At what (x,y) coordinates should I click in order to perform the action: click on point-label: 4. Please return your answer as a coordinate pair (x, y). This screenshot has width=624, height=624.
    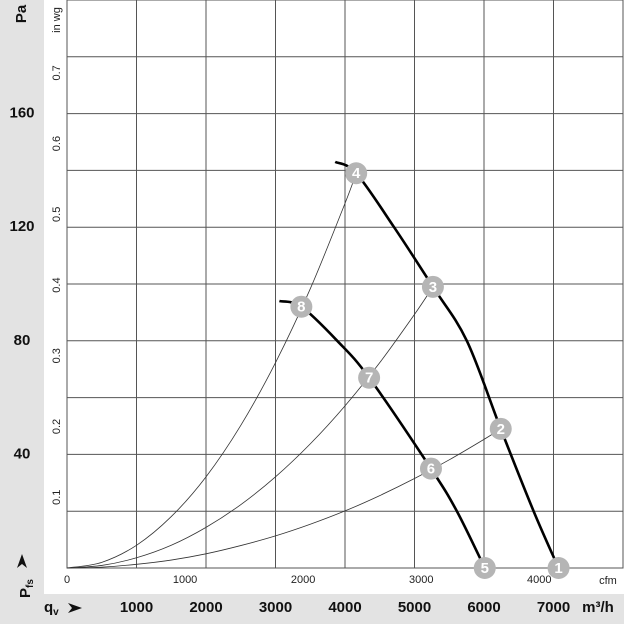
    Looking at the image, I should click on (356, 173).